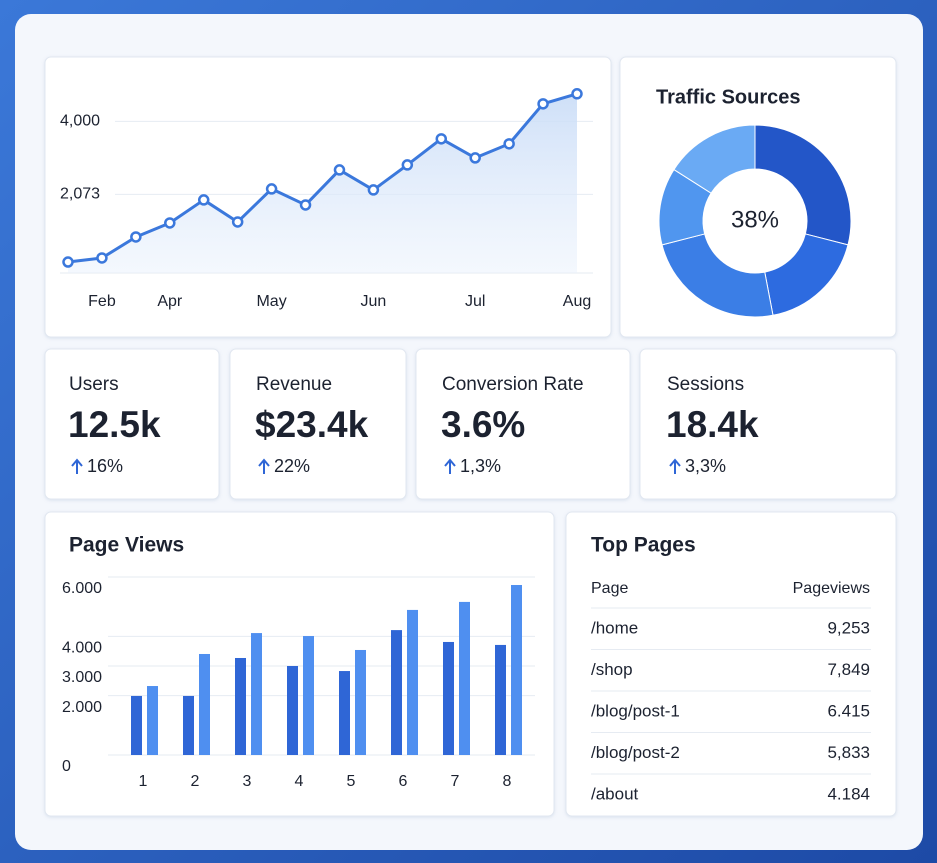 The width and height of the screenshot is (937, 863). Describe the element at coordinates (712, 424) in the screenshot. I see `kpi-value: 18.4k` at that location.